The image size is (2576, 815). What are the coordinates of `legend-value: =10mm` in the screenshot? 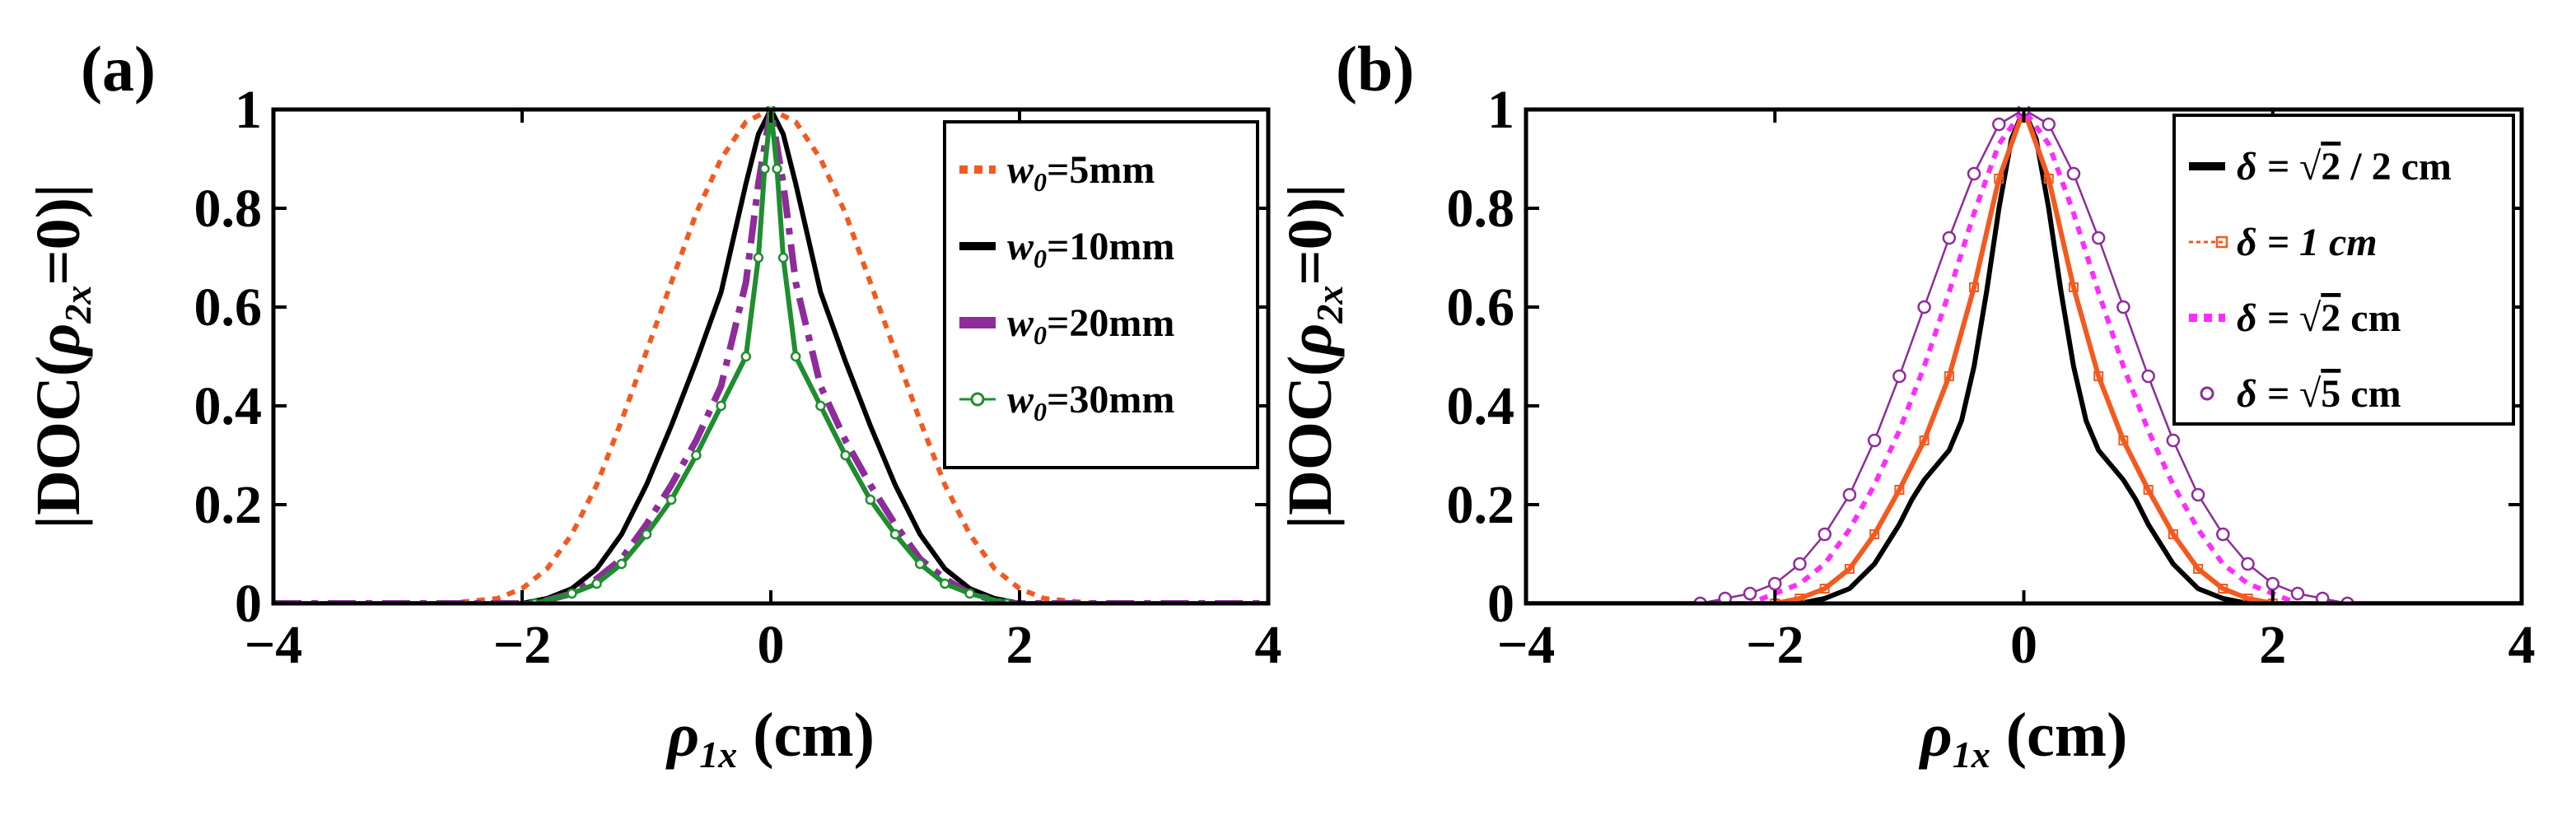 It's located at (1110, 246).